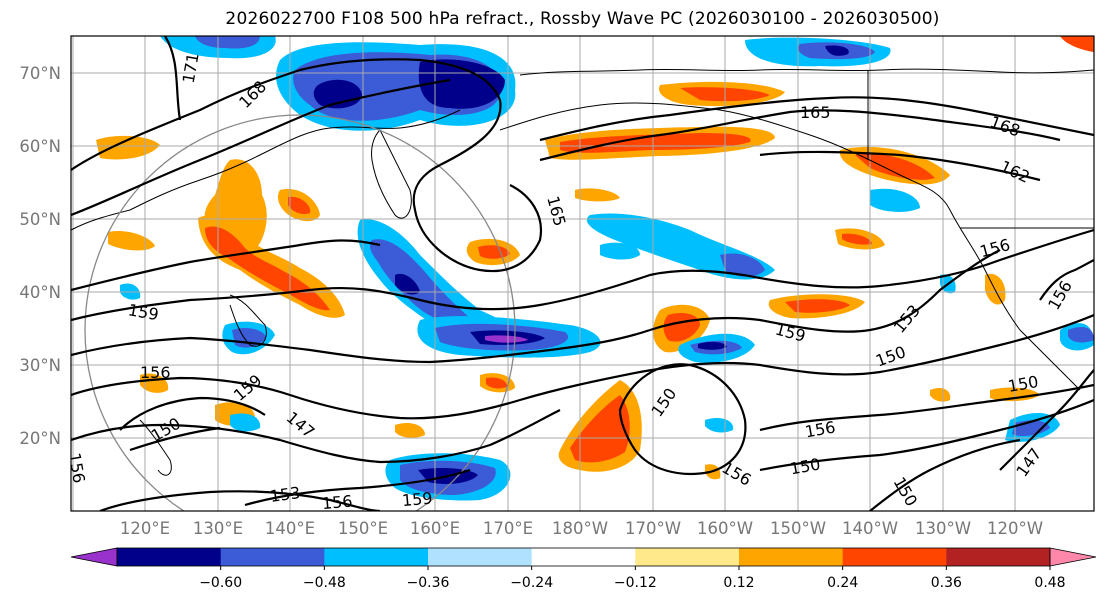  I want to click on coastline-japan, so click(248, 320).